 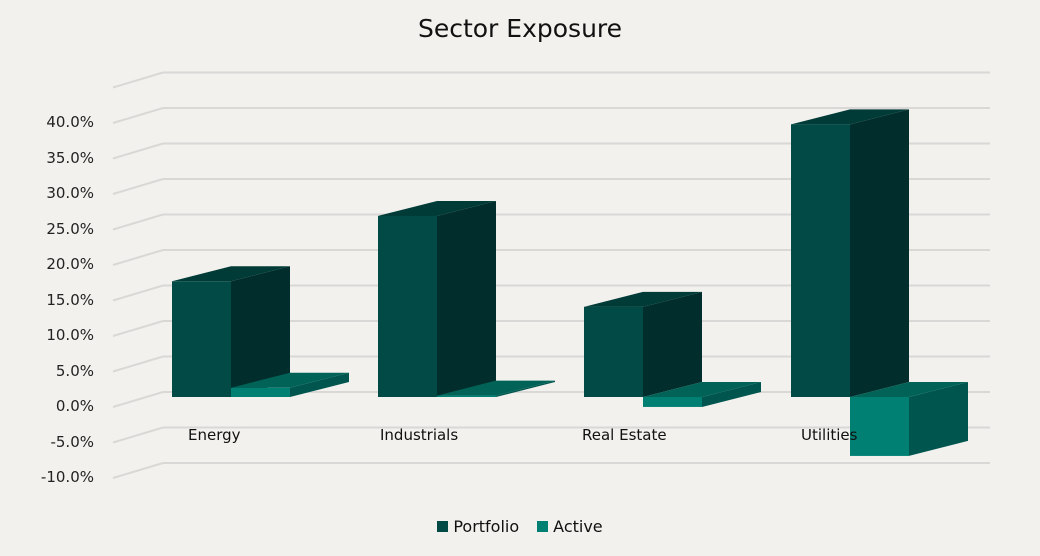 I want to click on y-tick-label: -5.0%, so click(x=72, y=441).